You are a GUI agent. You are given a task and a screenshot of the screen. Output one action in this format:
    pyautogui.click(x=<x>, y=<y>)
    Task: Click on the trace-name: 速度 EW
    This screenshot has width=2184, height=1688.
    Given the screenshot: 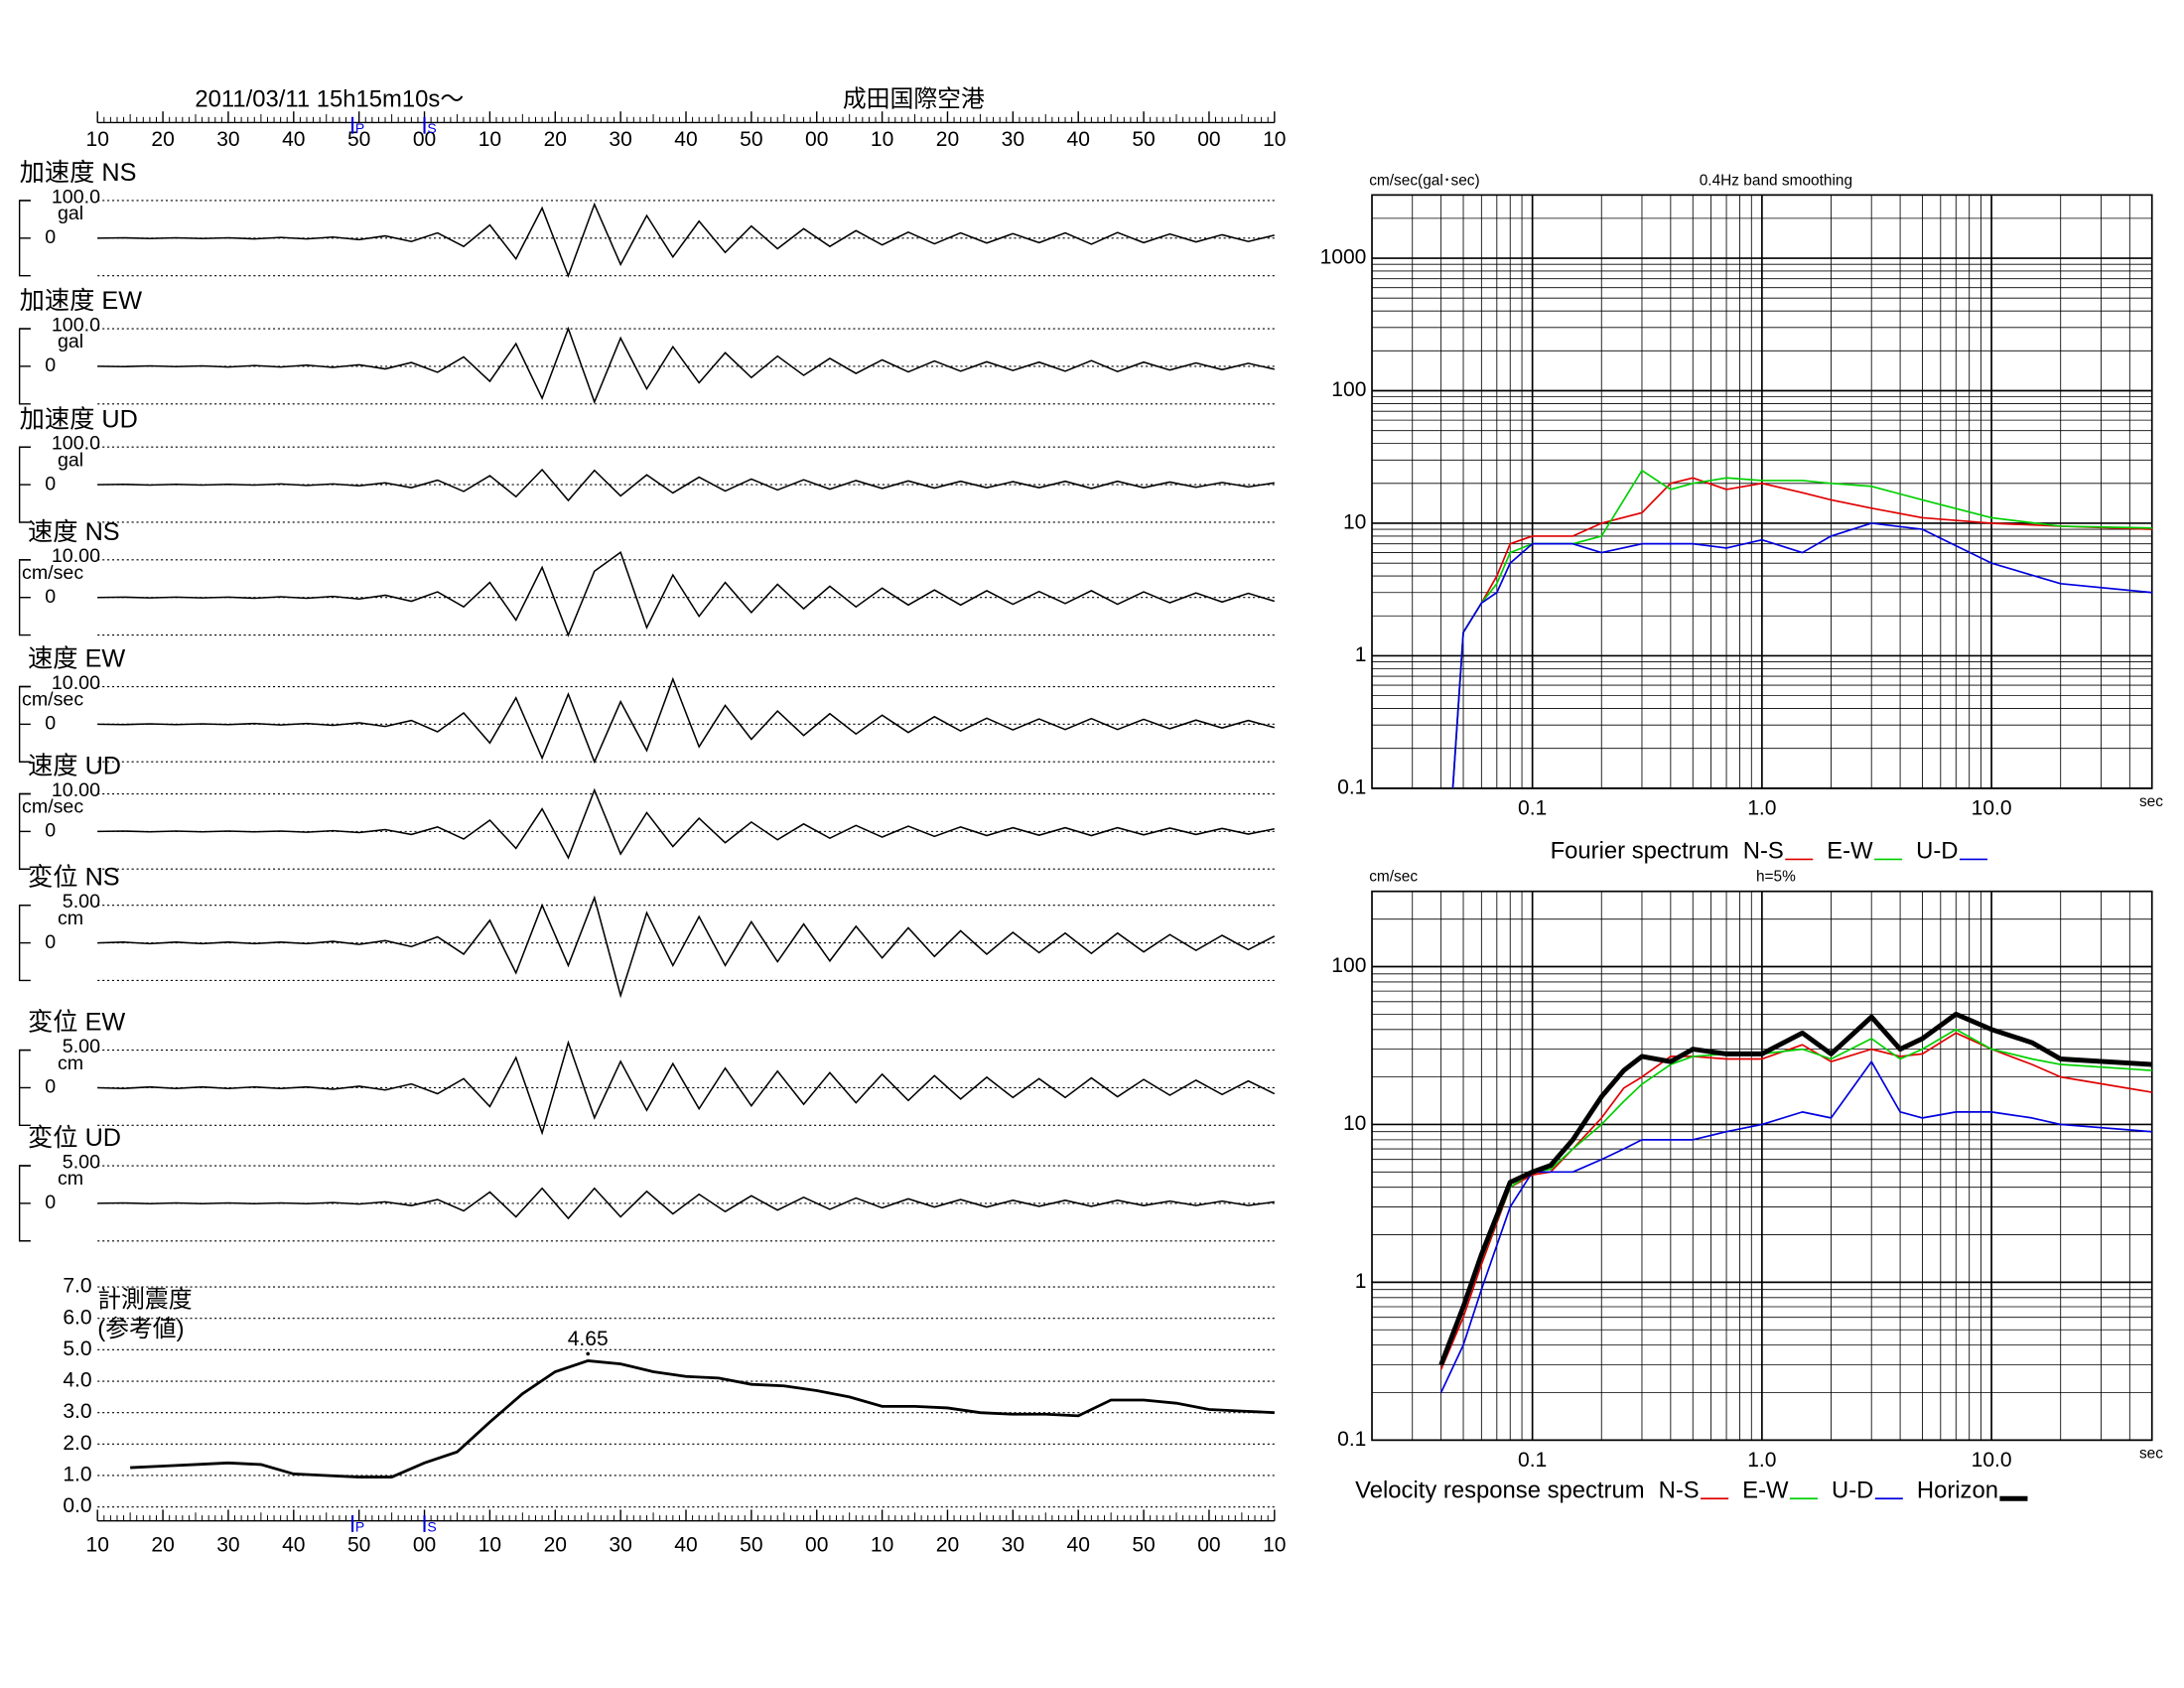 What is the action you would take?
    pyautogui.click(x=76, y=659)
    